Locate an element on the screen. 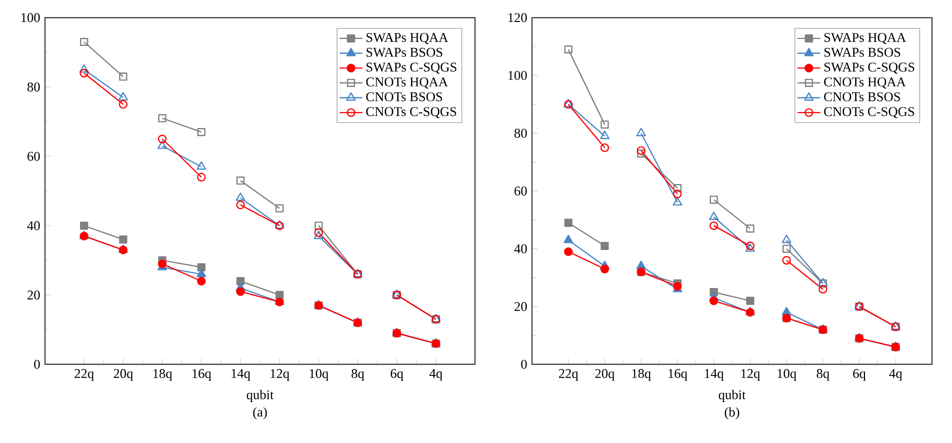 The width and height of the screenshot is (952, 443). text: (a) is located at coordinates (260, 413).